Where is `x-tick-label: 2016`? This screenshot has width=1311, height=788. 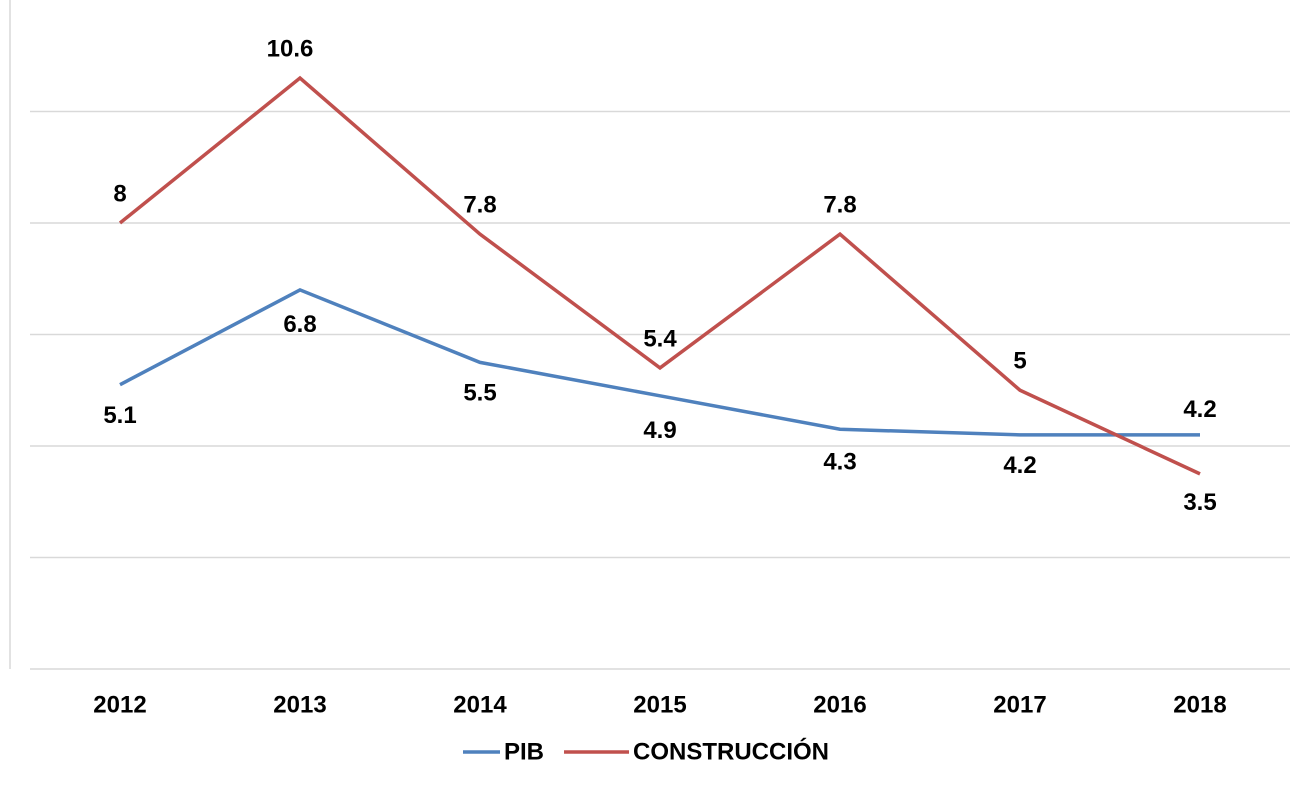 x-tick-label: 2016 is located at coordinates (839, 704).